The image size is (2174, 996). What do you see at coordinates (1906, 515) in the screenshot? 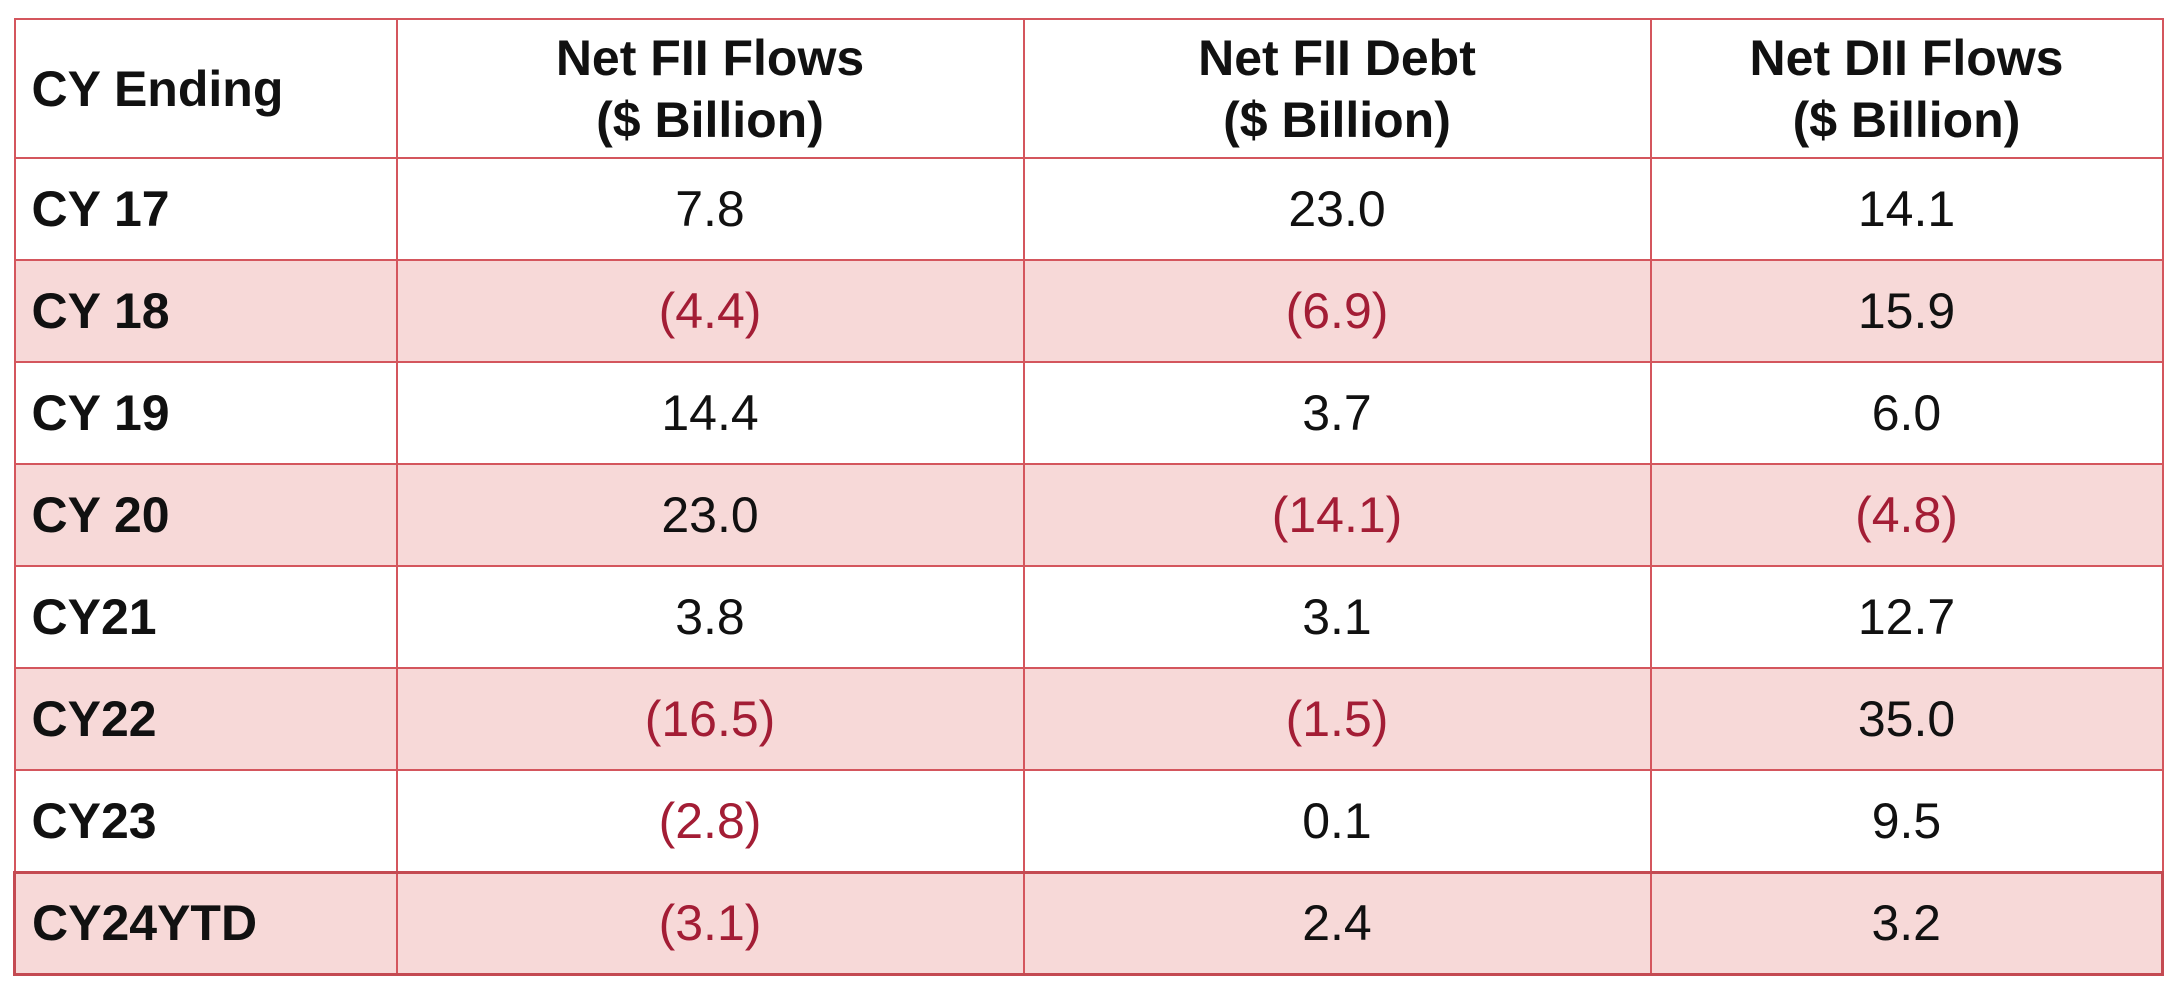
I see `cell-net-dii-flows: (4.8)` at bounding box center [1906, 515].